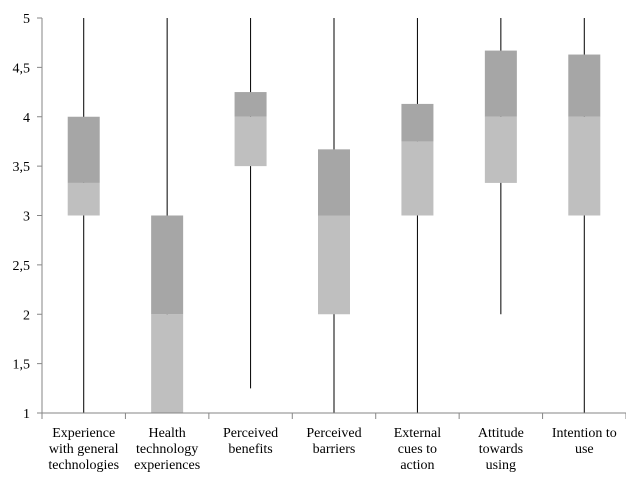 This screenshot has height=479, width=626. I want to click on y-axis: 1 1,5 2 2,5 3 3,5 4 4,5 5, so click(28, 217).